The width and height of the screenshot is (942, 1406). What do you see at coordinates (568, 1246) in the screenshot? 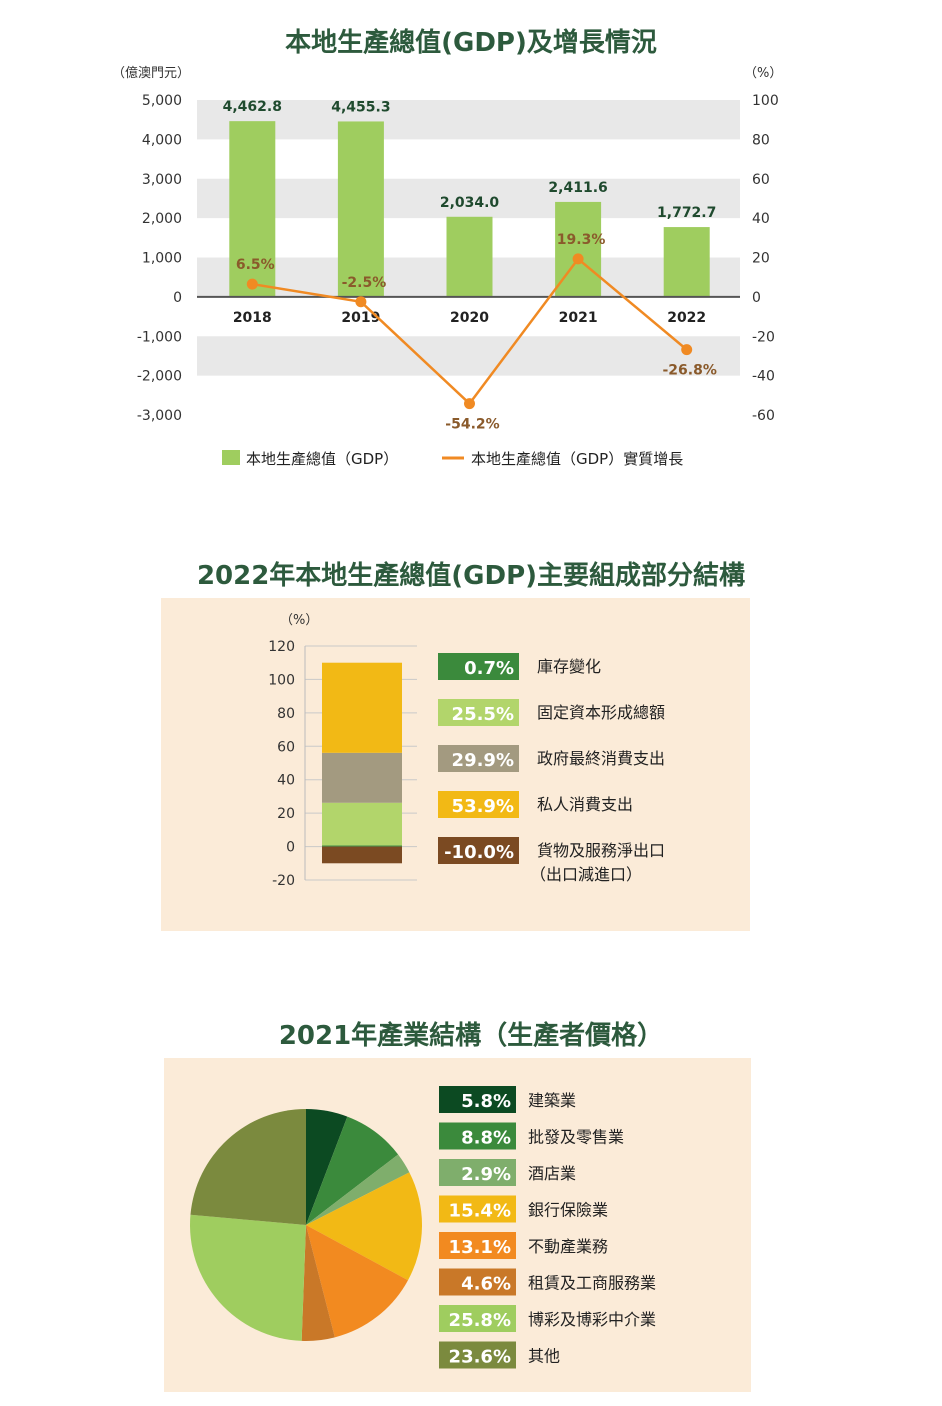
I see `pie-legend-label: 不動產業務` at bounding box center [568, 1246].